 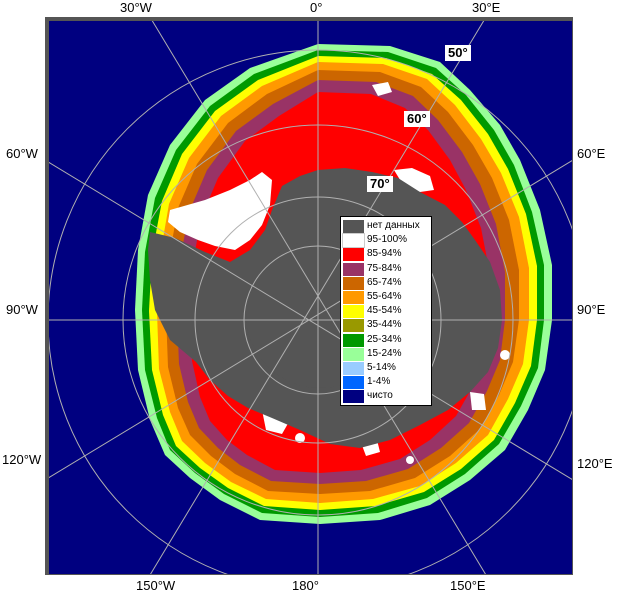 I want to click on lon-label-180: 180°, so click(x=305, y=585).